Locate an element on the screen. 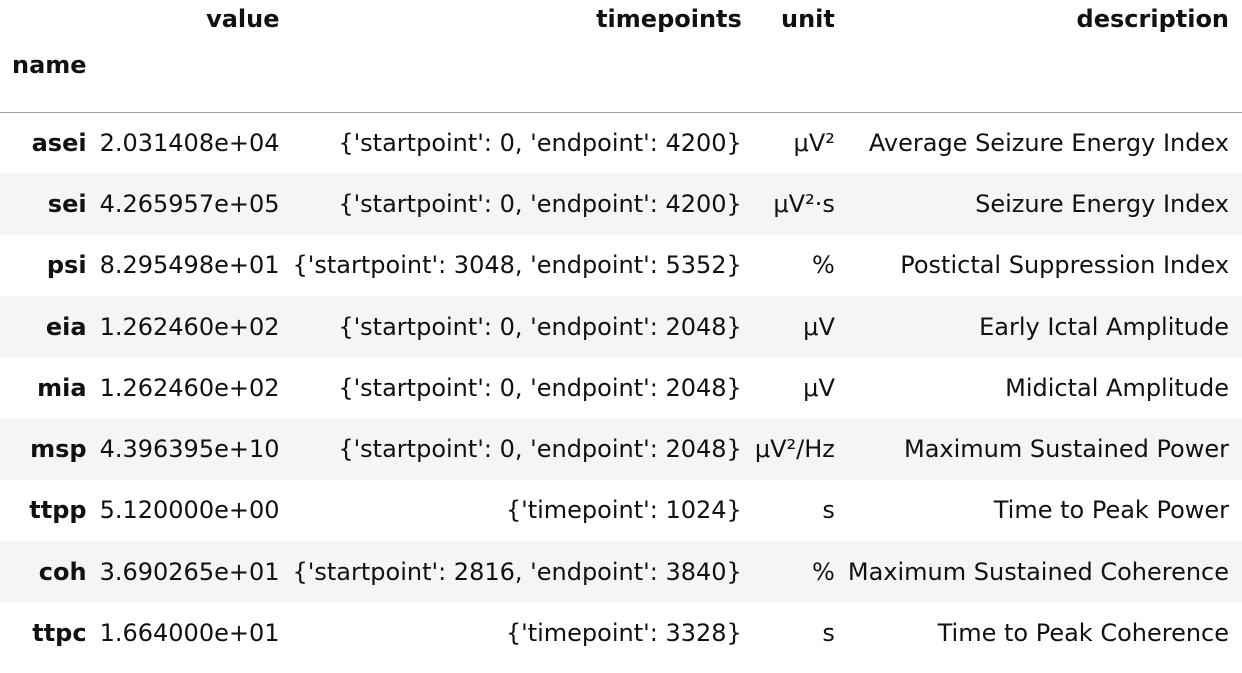 Image resolution: width=1242 pixels, height=673 pixels. column-header-timepoints: timepoints is located at coordinates (669, 19).